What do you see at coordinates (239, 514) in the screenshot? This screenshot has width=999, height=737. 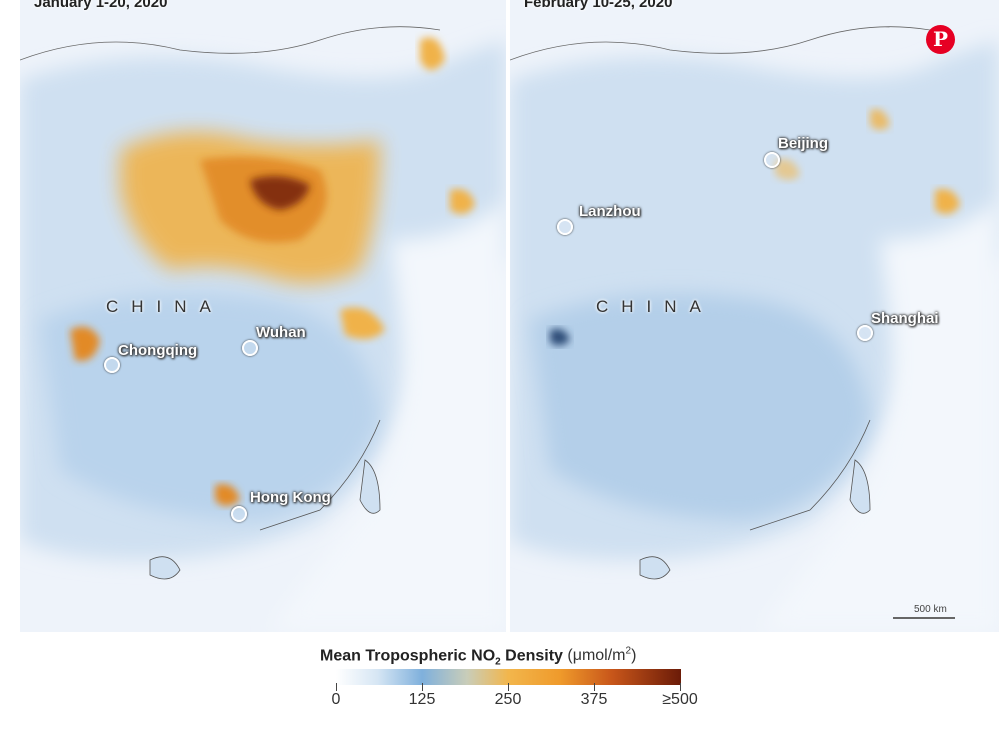 I see `city-marker-hong-kong` at bounding box center [239, 514].